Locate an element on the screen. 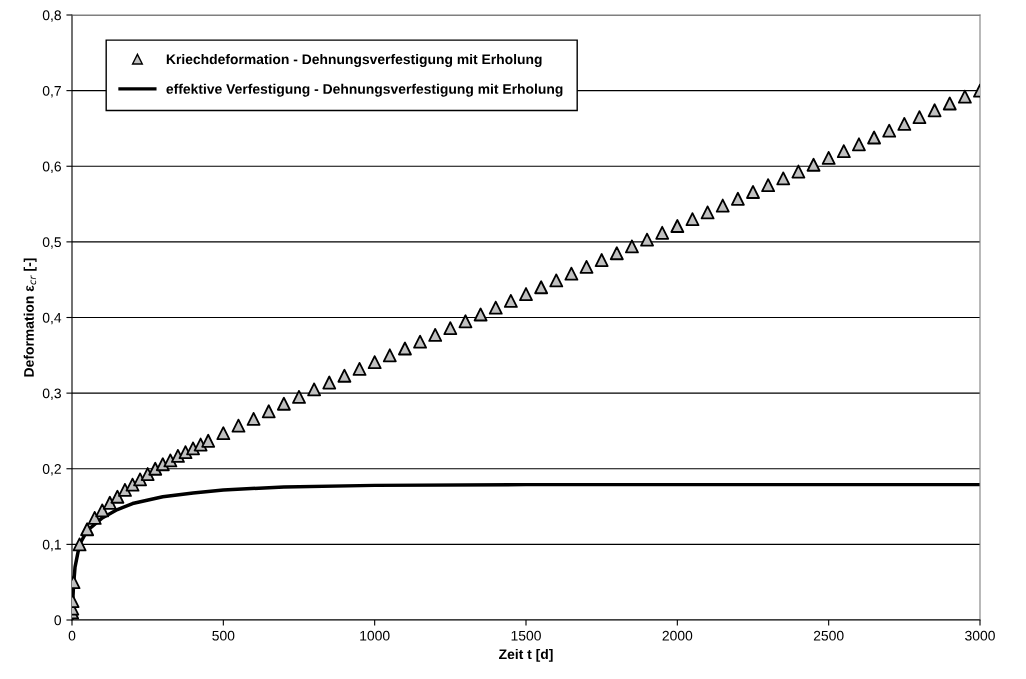 The width and height of the screenshot is (1026, 679). x-tick-label: 1500 is located at coordinates (526, 635).